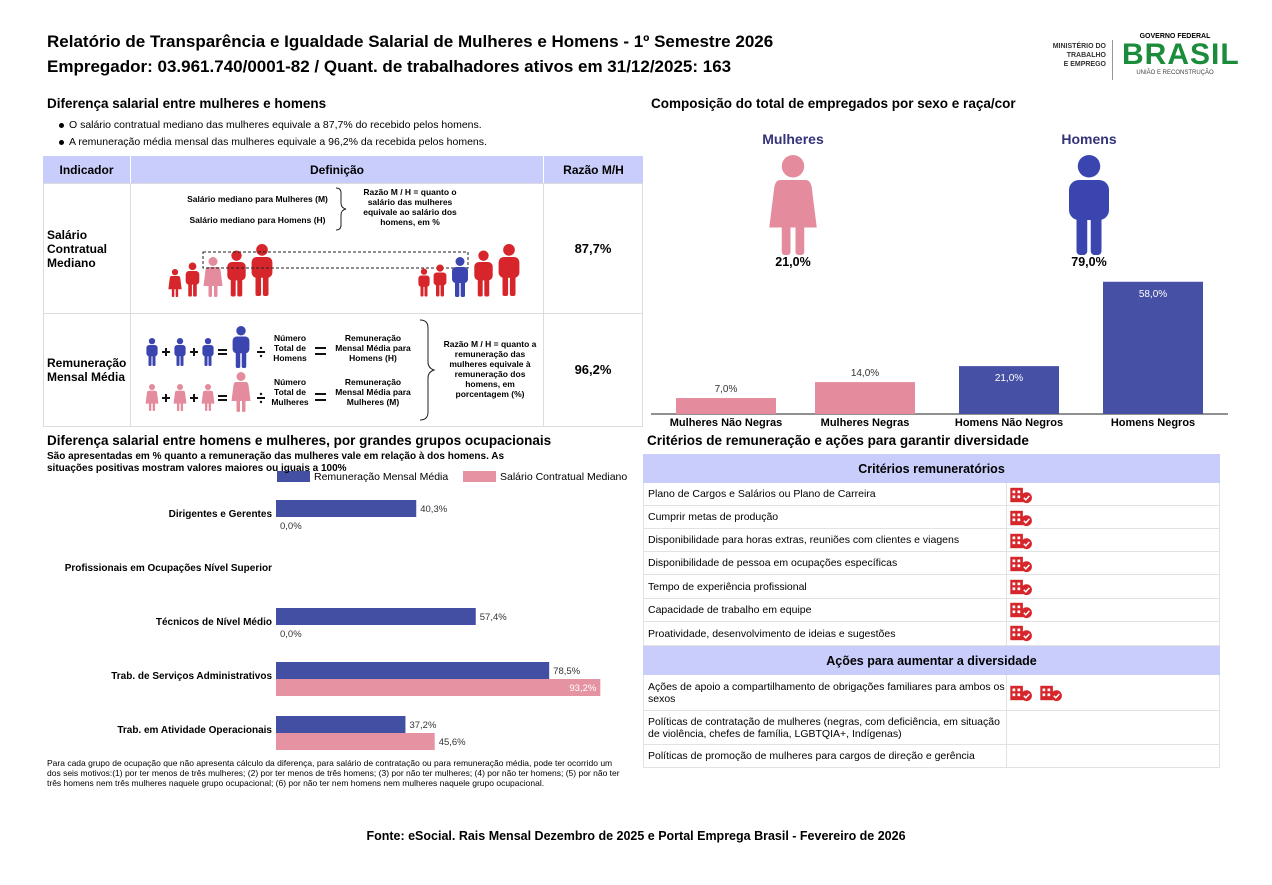  Describe the element at coordinates (1089, 262) in the screenshot. I see `group-share: 79,0%` at that location.